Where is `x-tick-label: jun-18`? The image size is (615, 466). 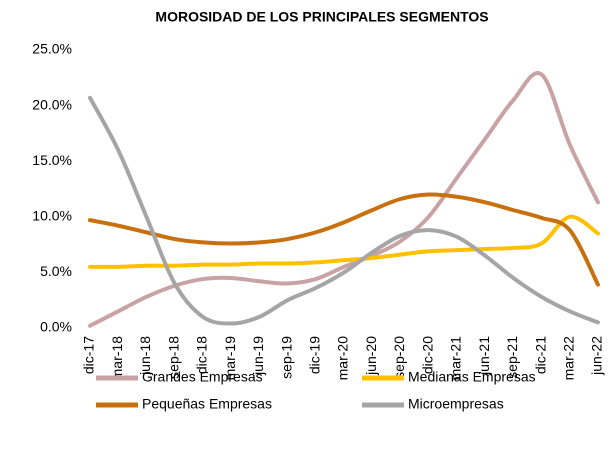 x-tick-label: jun-18 is located at coordinates (145, 356).